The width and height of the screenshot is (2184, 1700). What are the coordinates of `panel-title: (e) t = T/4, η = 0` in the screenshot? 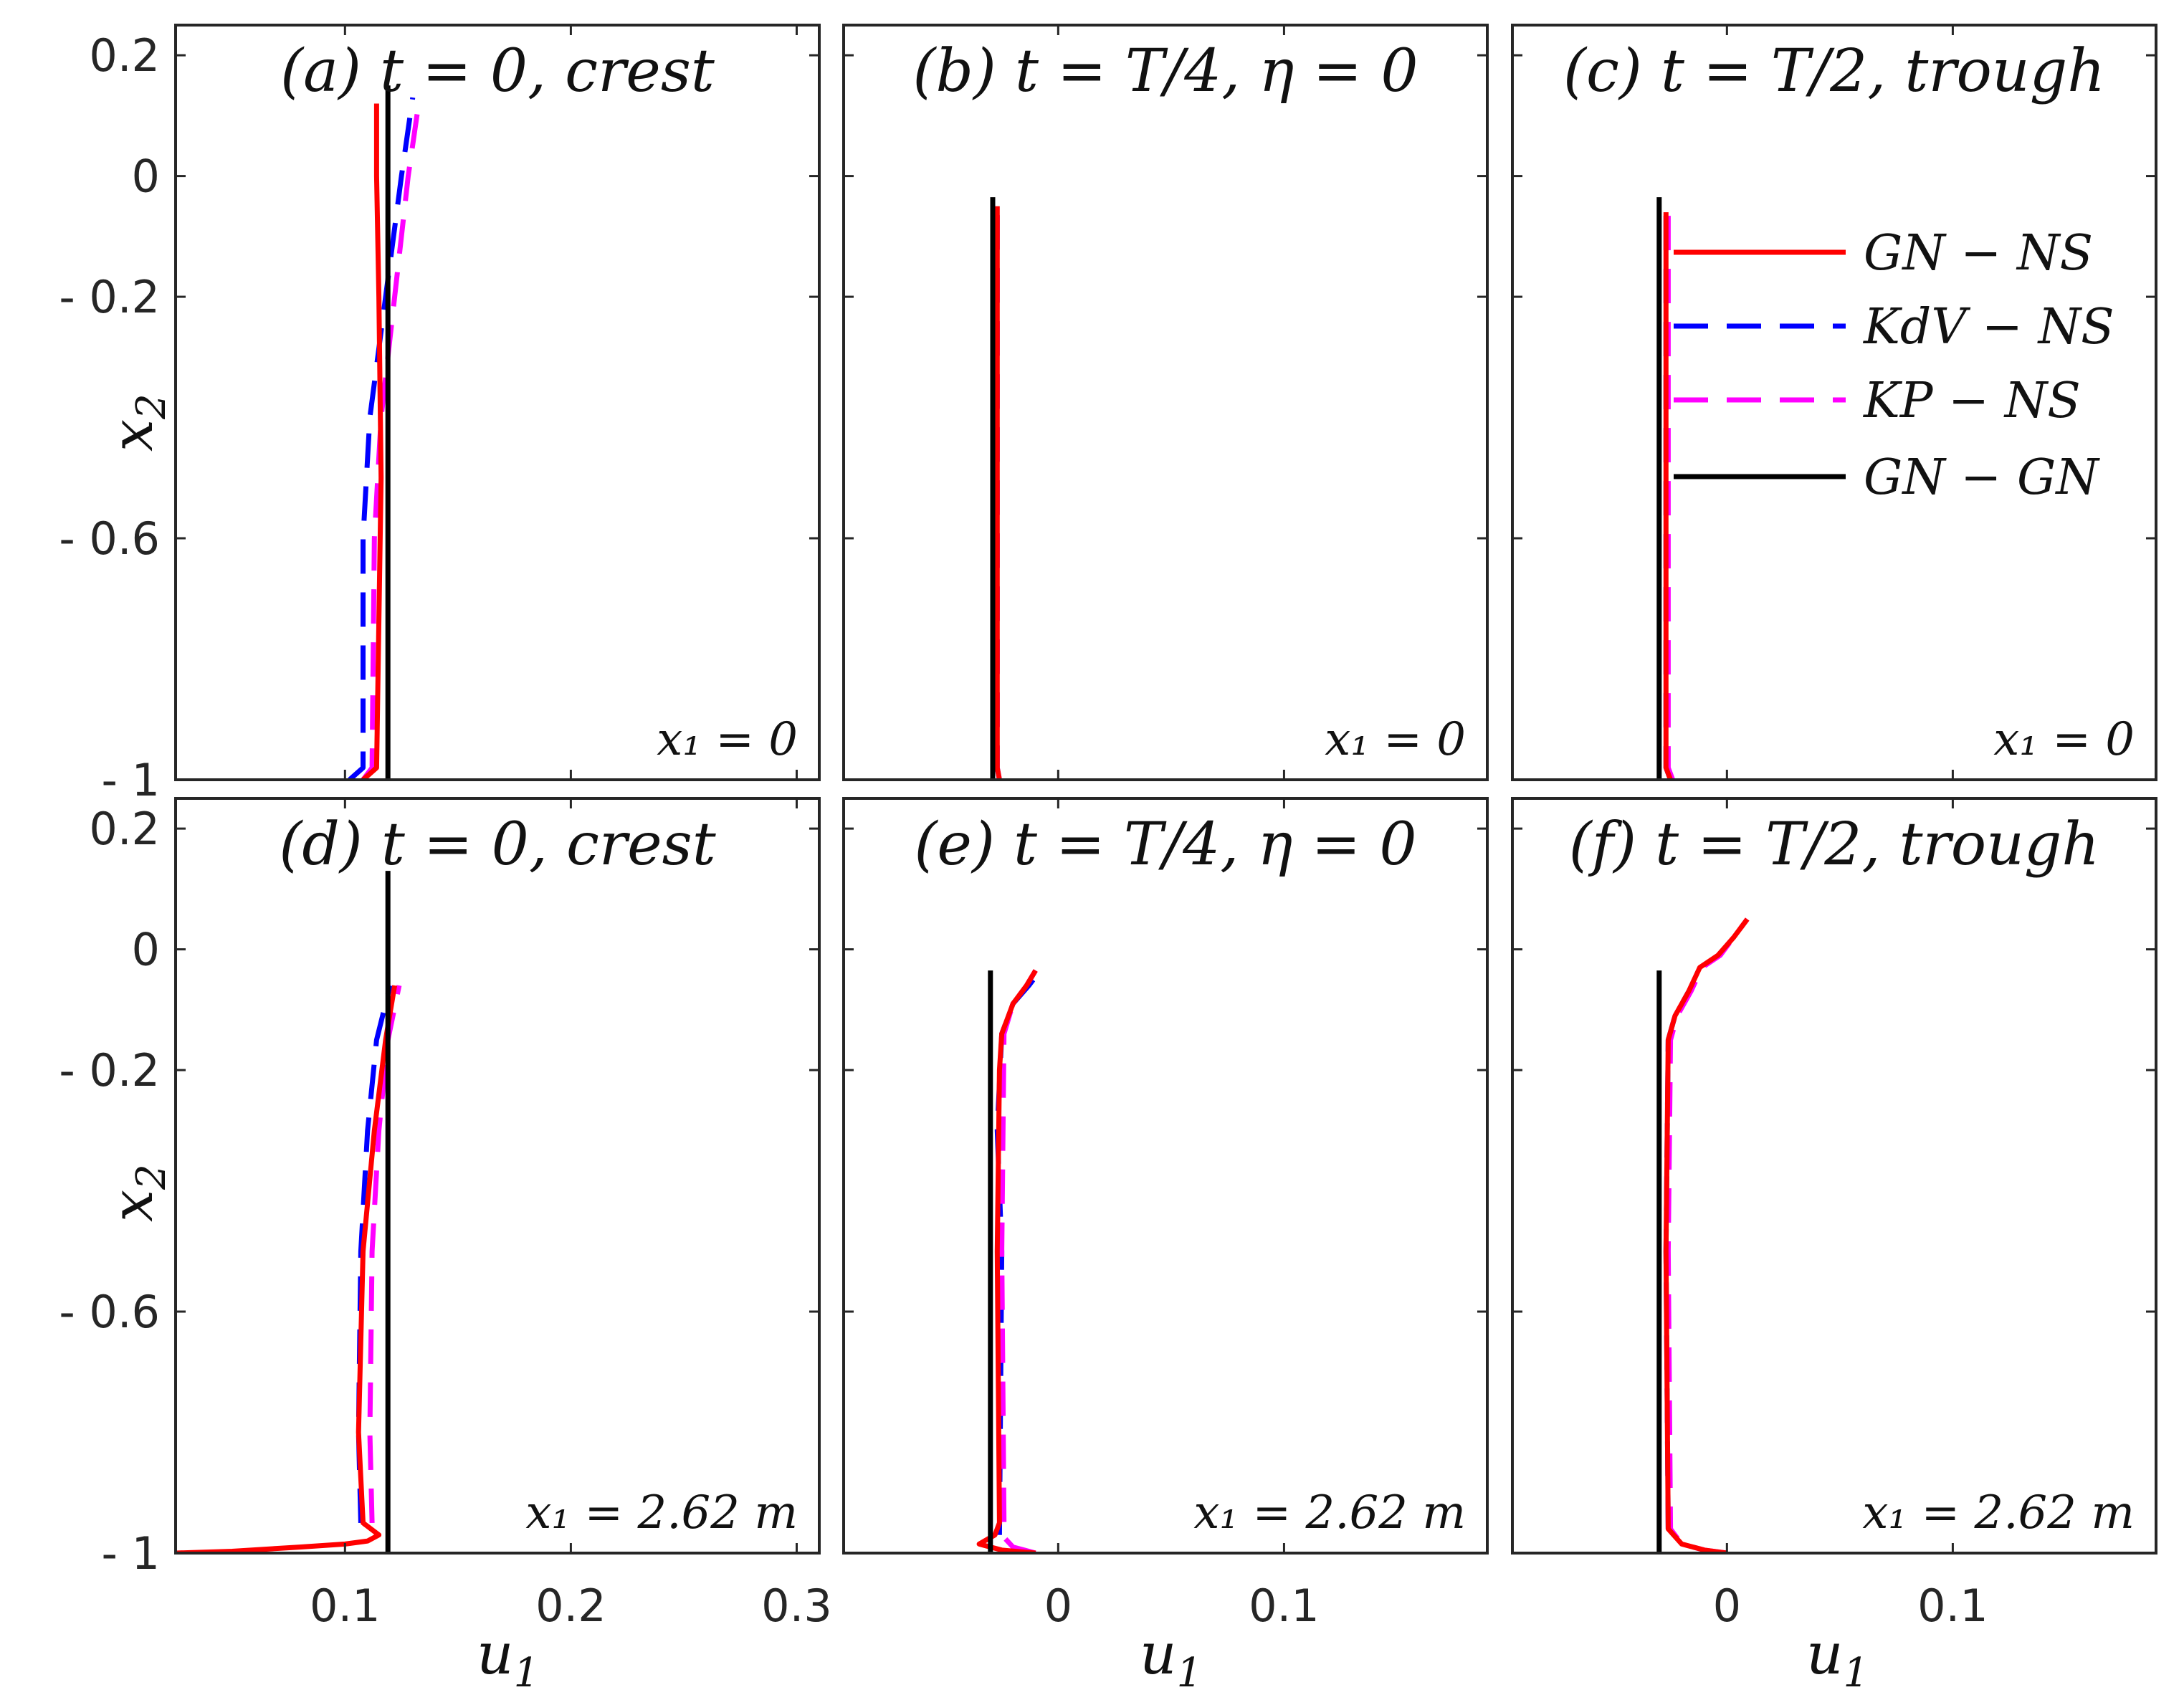 It's located at (1165, 845).